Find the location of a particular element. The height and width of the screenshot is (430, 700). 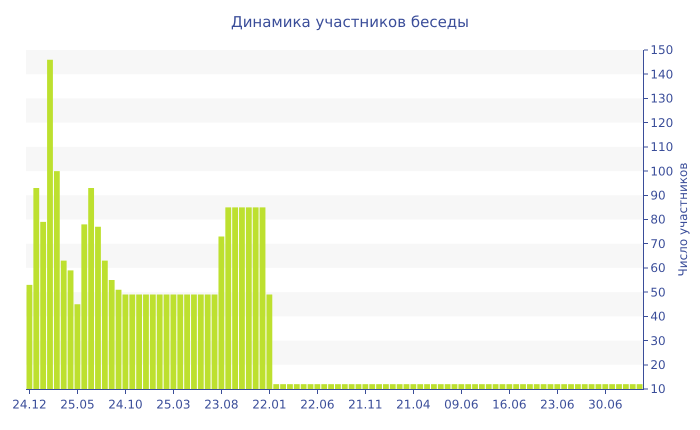

y-tick-label: 60 is located at coordinates (658, 268).